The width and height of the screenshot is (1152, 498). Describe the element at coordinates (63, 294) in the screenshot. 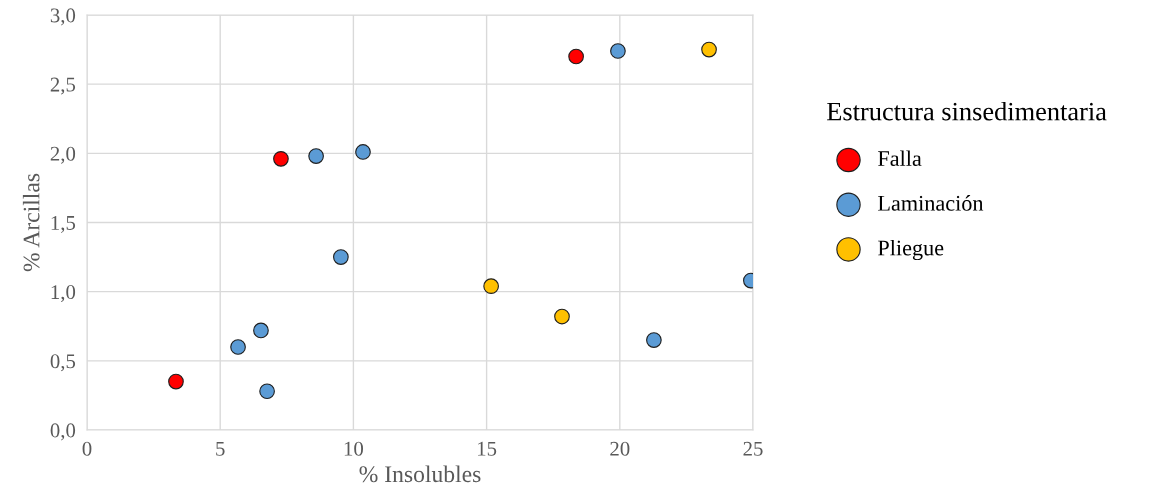

I see `y-tick-label: 1,0` at that location.